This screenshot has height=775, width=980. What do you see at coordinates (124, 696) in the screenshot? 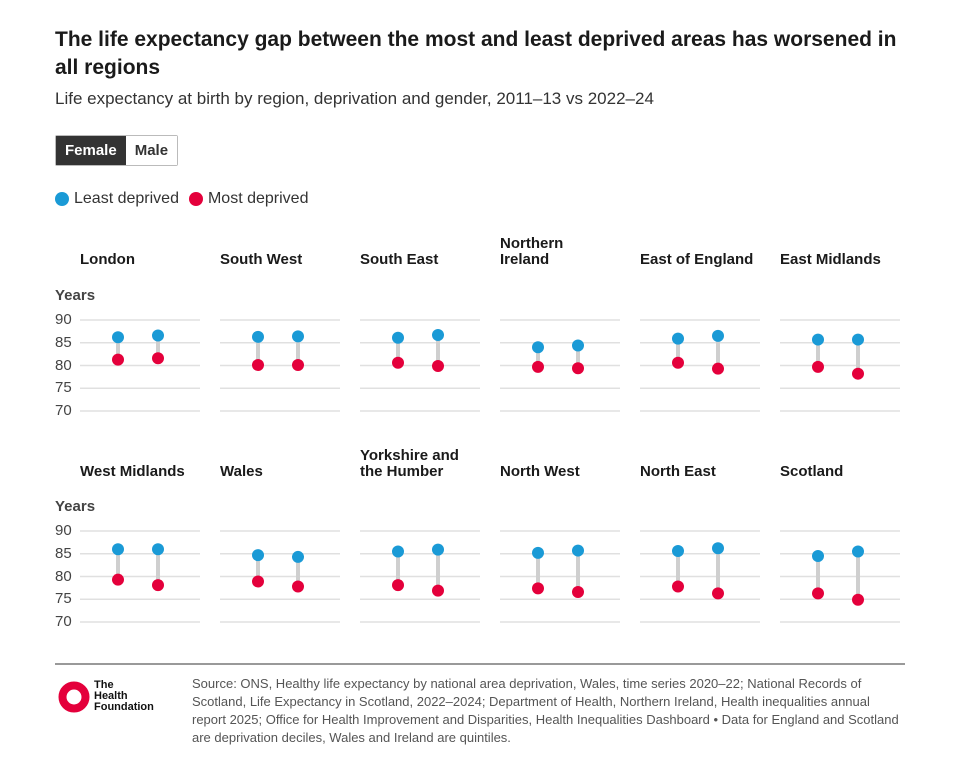
I see `logo-text: The Health Foundation` at bounding box center [124, 696].